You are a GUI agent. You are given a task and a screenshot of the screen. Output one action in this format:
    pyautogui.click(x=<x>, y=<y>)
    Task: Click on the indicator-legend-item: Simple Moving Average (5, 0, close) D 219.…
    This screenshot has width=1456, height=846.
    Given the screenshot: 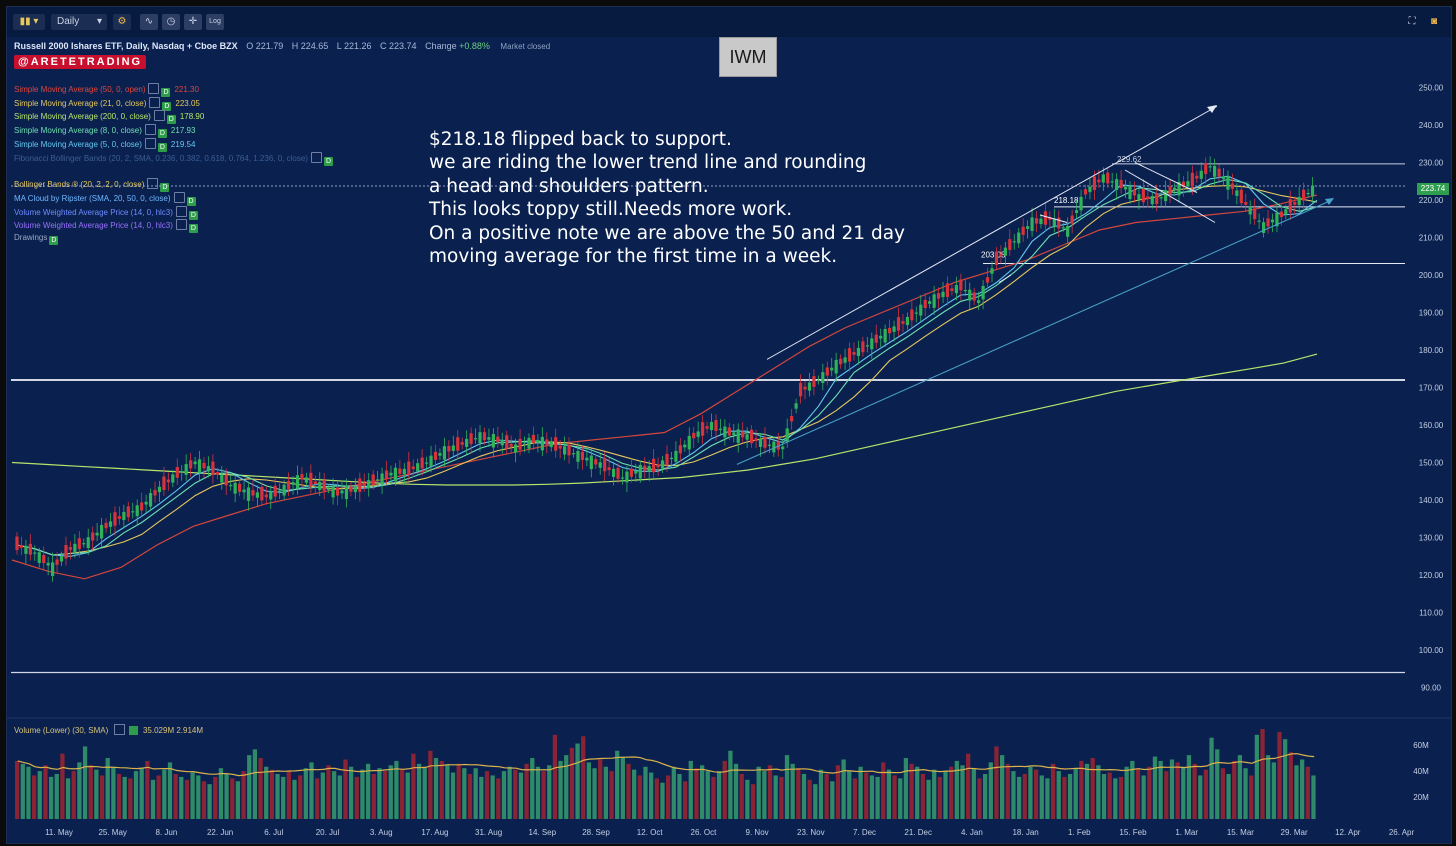 What is the action you would take?
    pyautogui.click(x=104, y=144)
    